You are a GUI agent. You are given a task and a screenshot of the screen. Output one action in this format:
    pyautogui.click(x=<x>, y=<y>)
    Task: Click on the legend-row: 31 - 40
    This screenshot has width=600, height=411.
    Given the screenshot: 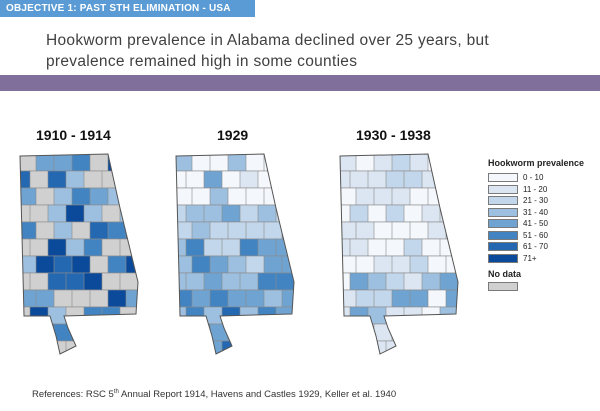 What is the action you would take?
    pyautogui.click(x=536, y=213)
    